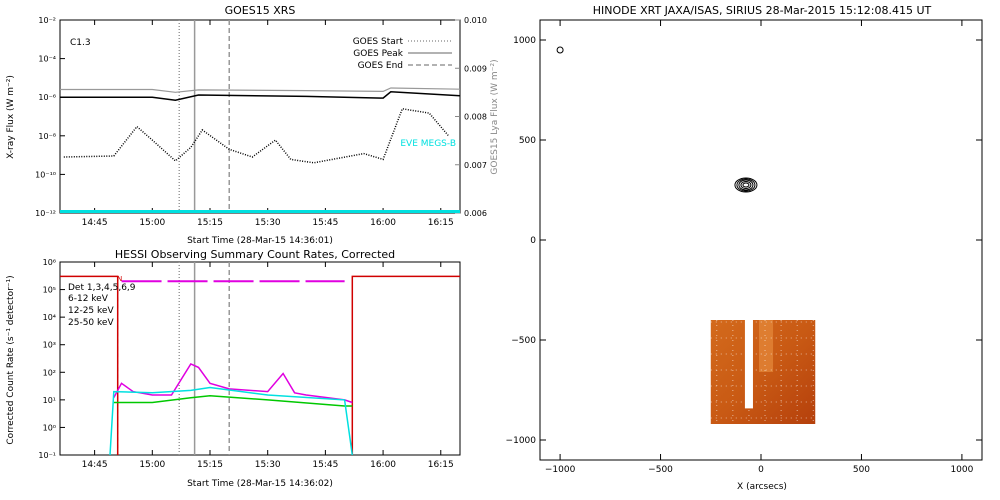 This screenshot has width=1000, height=500. I want to click on goes-eve-label: EVE MEGS-B, so click(428, 144).